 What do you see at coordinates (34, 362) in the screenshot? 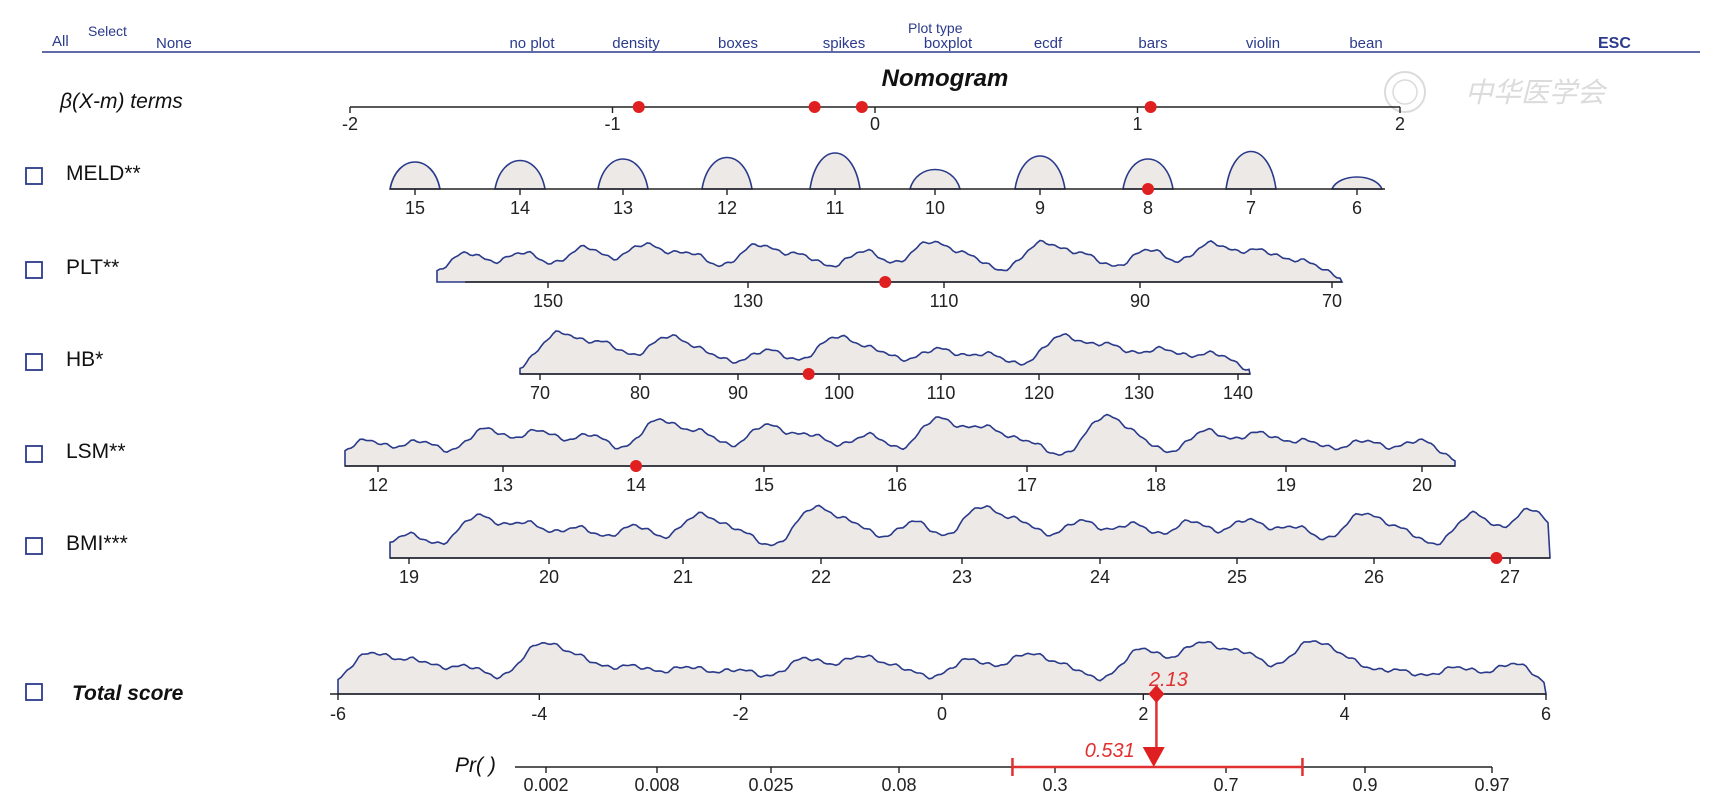
I see `checkbox-hb` at bounding box center [34, 362].